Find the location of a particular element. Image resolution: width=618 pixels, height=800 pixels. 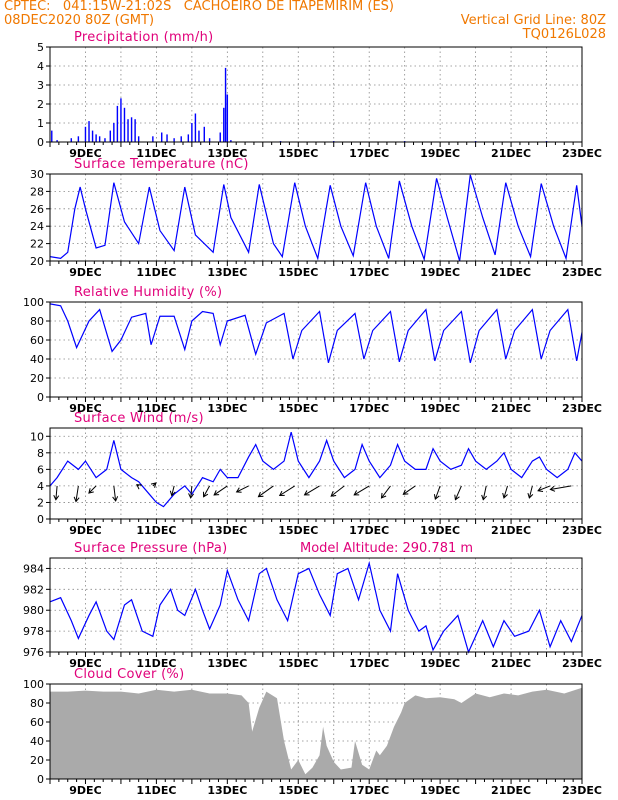

precip-ytick-label: 0 is located at coordinates (40, 142).